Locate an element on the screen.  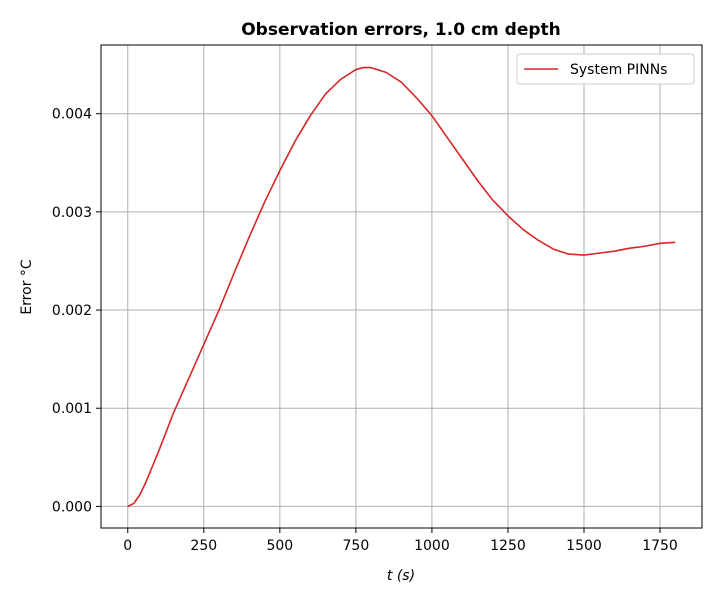
x-tick-label: 1000 is located at coordinates (432, 546).